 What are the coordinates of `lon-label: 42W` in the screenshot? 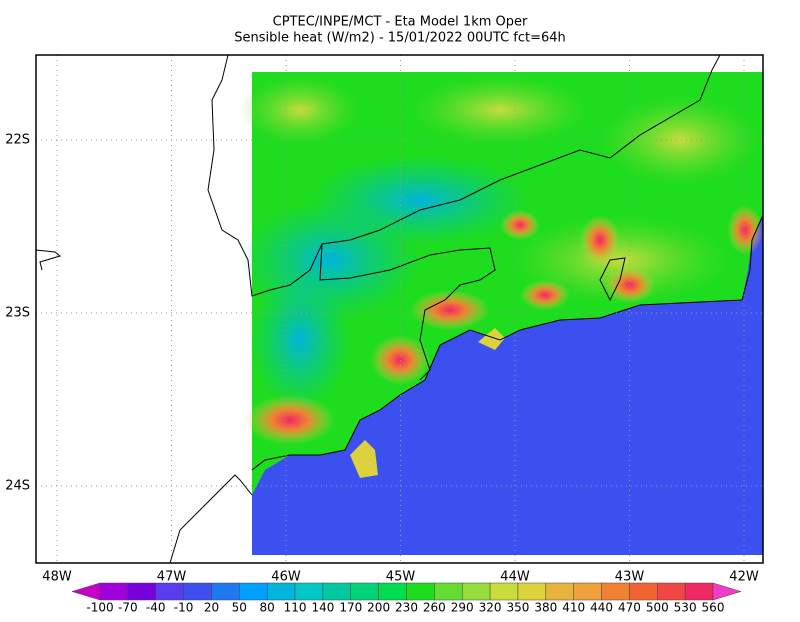 It's located at (744, 577).